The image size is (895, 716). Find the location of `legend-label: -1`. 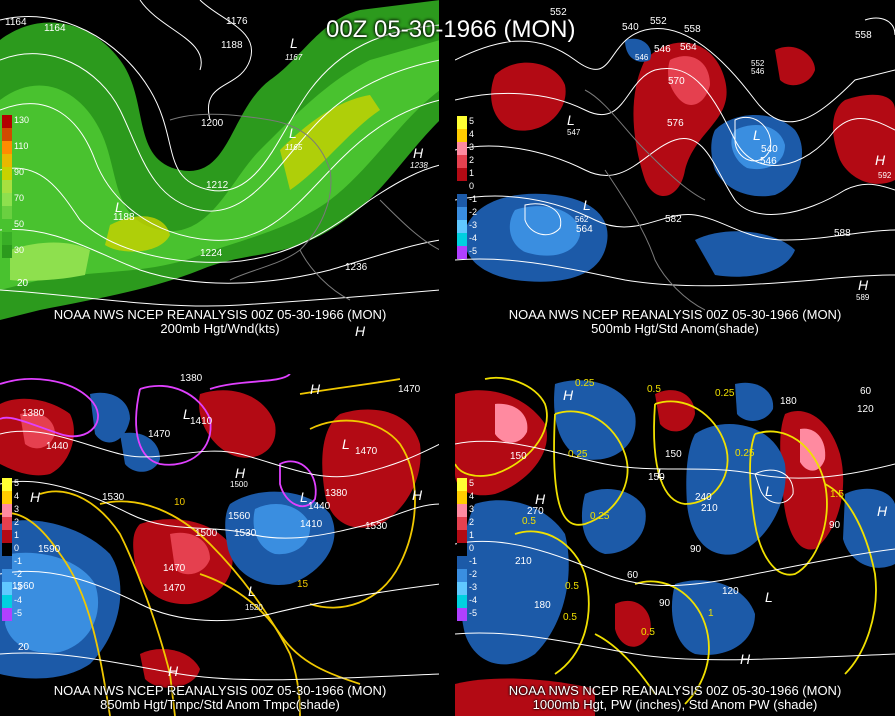

legend-label: -1 is located at coordinates (18, 561).